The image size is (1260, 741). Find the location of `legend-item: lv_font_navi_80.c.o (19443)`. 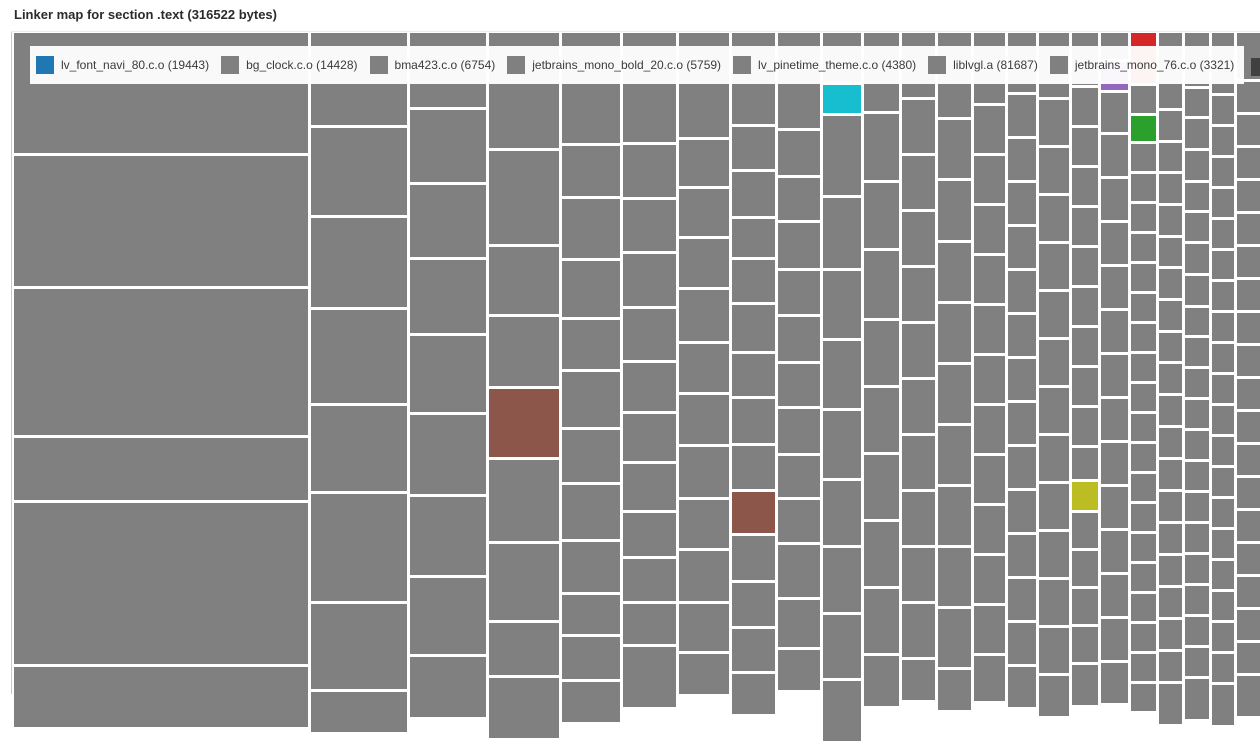

legend-item: lv_font_navi_80.c.o (19443) is located at coordinates (122, 65).